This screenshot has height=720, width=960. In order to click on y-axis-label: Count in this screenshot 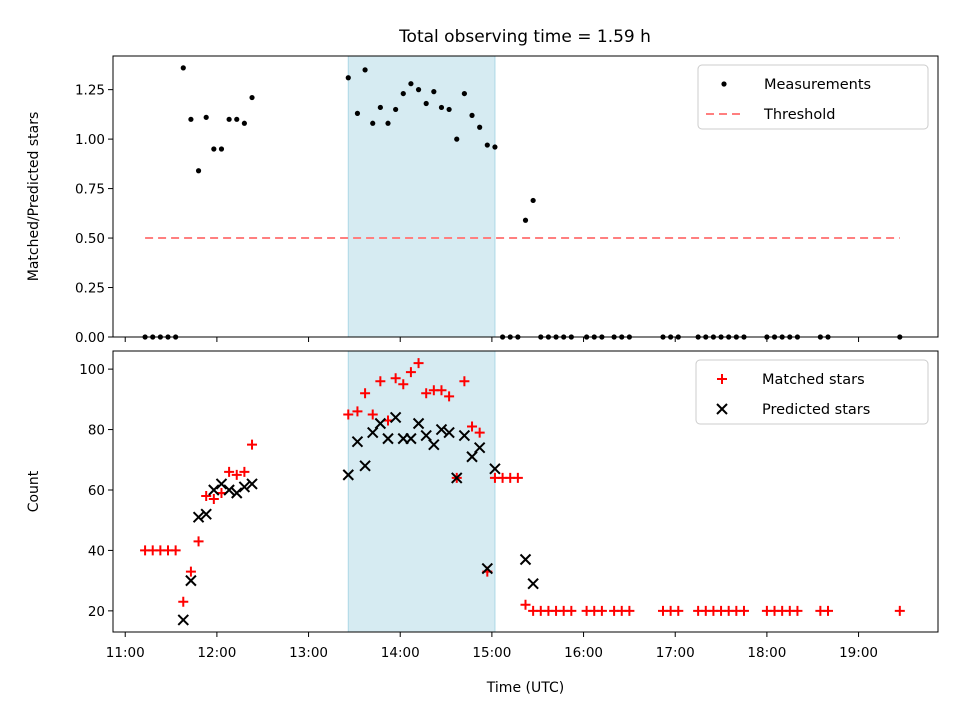, I will do `click(34, 491)`.